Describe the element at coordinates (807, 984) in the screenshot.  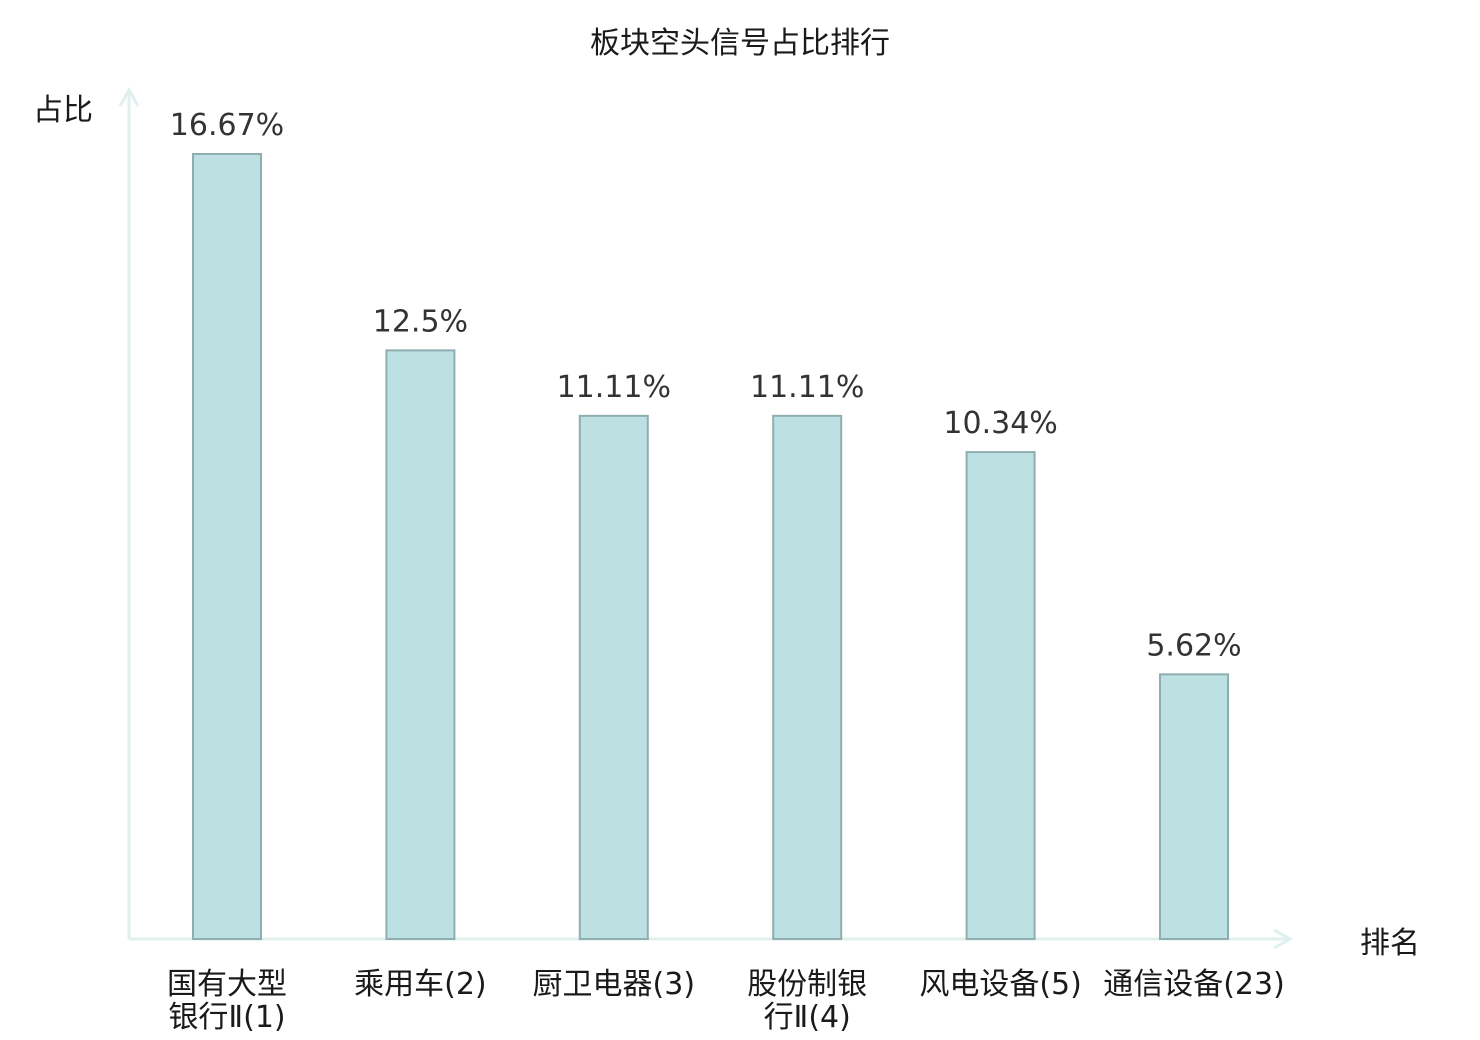
I see `category-label-line: 股份制银` at that location.